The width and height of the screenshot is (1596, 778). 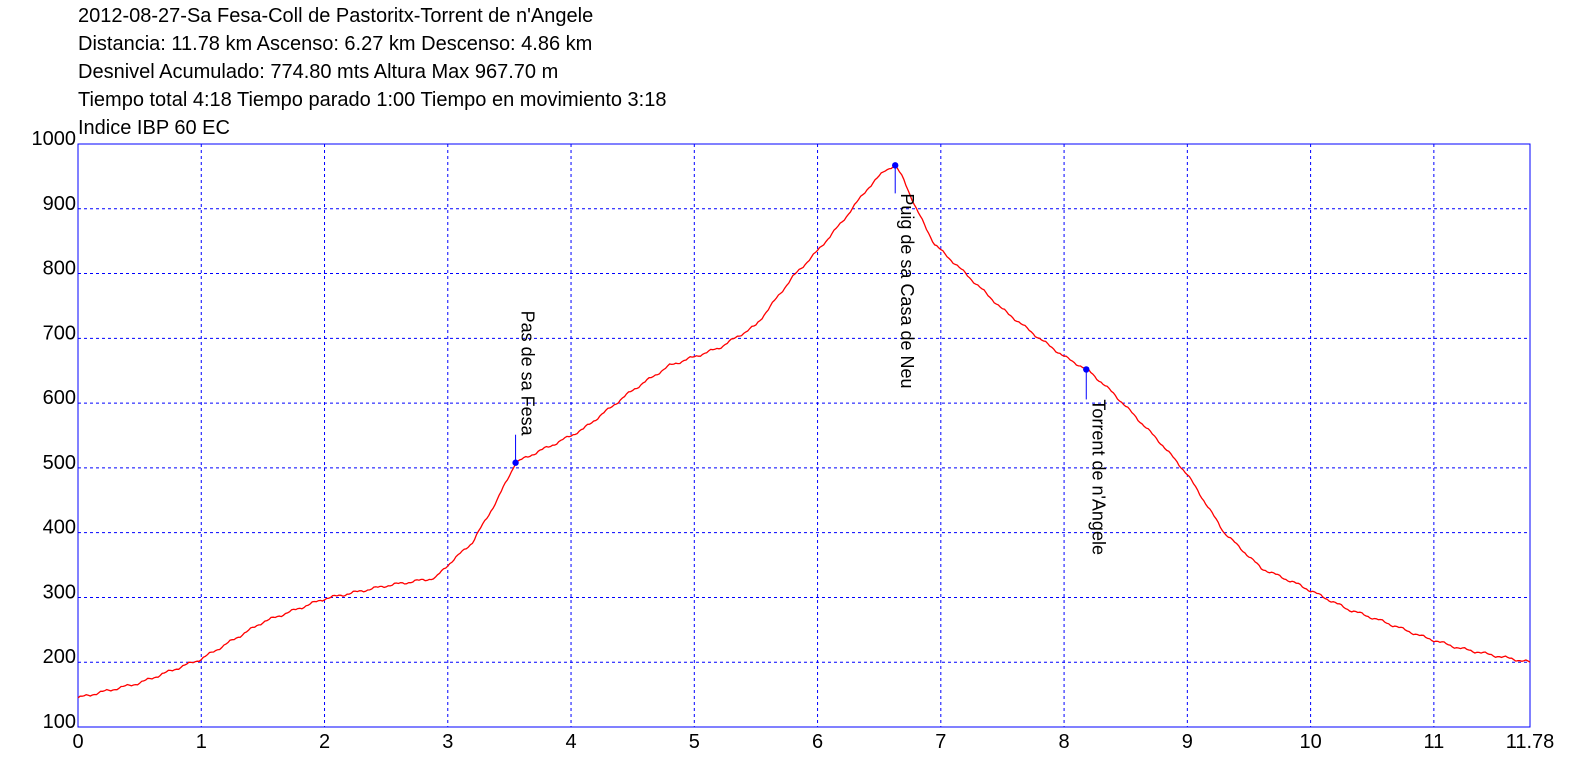 What do you see at coordinates (1433, 742) in the screenshot?
I see `x-tick-label: 11` at bounding box center [1433, 742].